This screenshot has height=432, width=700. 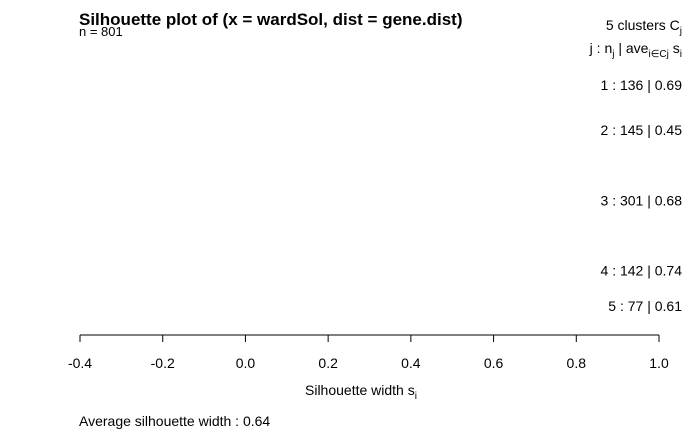 I want to click on columns-header-j-sub: j, so click(x=612, y=54).